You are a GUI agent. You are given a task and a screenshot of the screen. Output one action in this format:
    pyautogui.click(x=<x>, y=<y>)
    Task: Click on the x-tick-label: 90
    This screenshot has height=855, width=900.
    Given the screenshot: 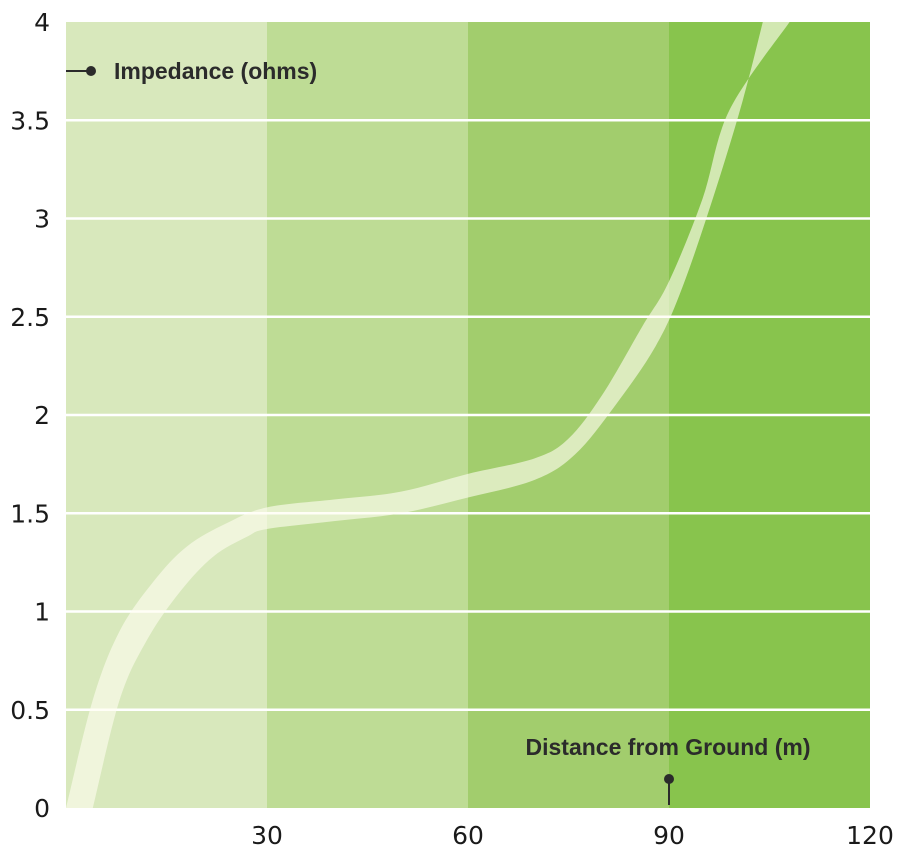 What is the action you would take?
    pyautogui.click(x=669, y=835)
    